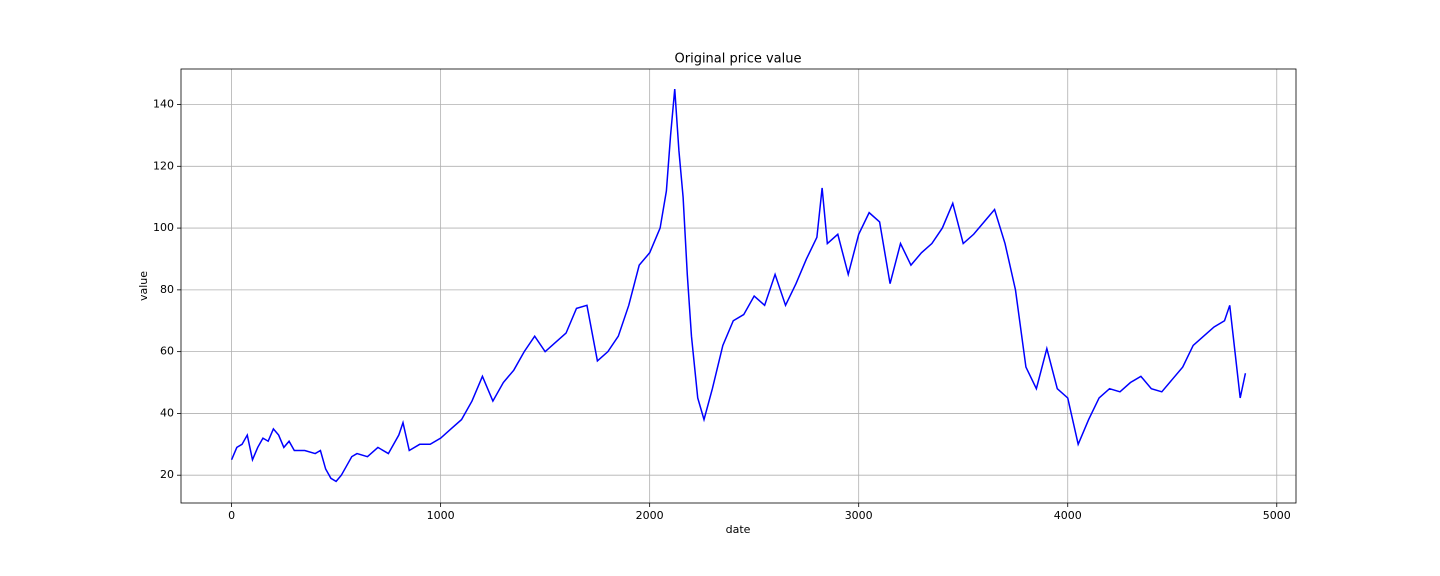 This screenshot has height=576, width=1440. Describe the element at coordinates (143, 286) in the screenshot. I see `y-axis-label: value` at that location.